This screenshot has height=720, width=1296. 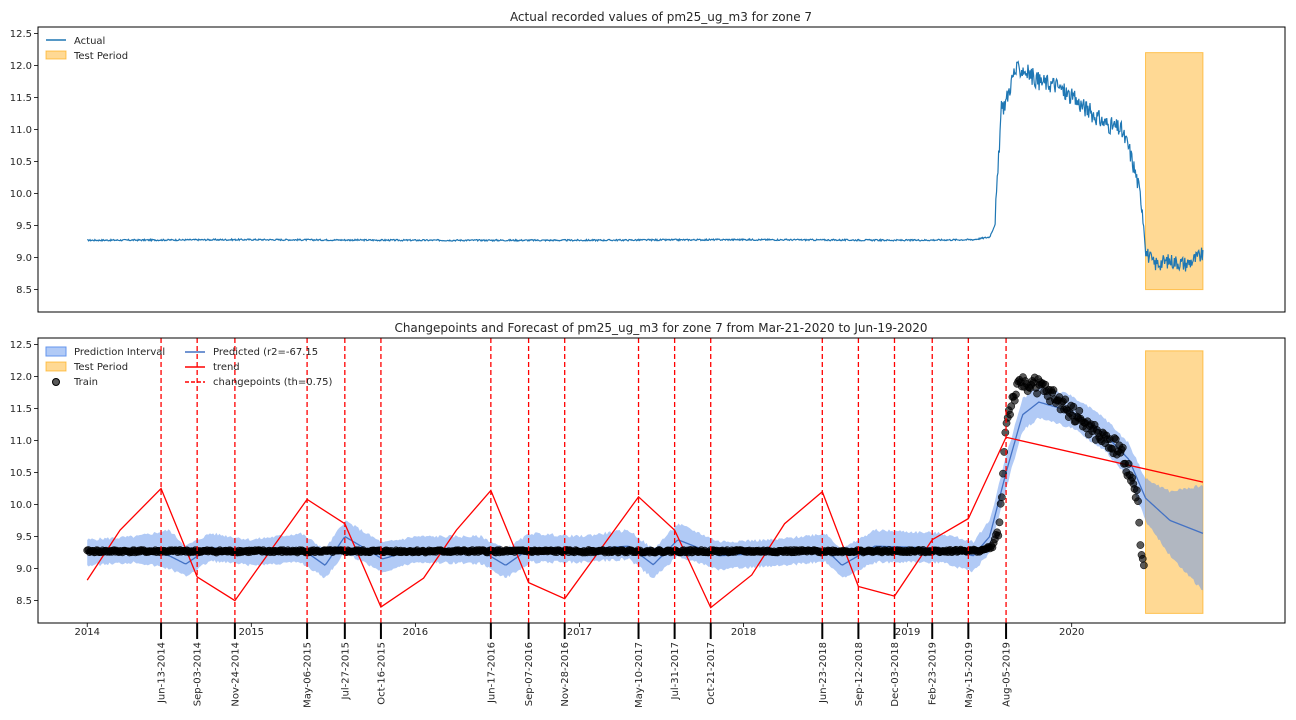 I want to click on bottom-ytick-label: 12.0, so click(x=21, y=377).